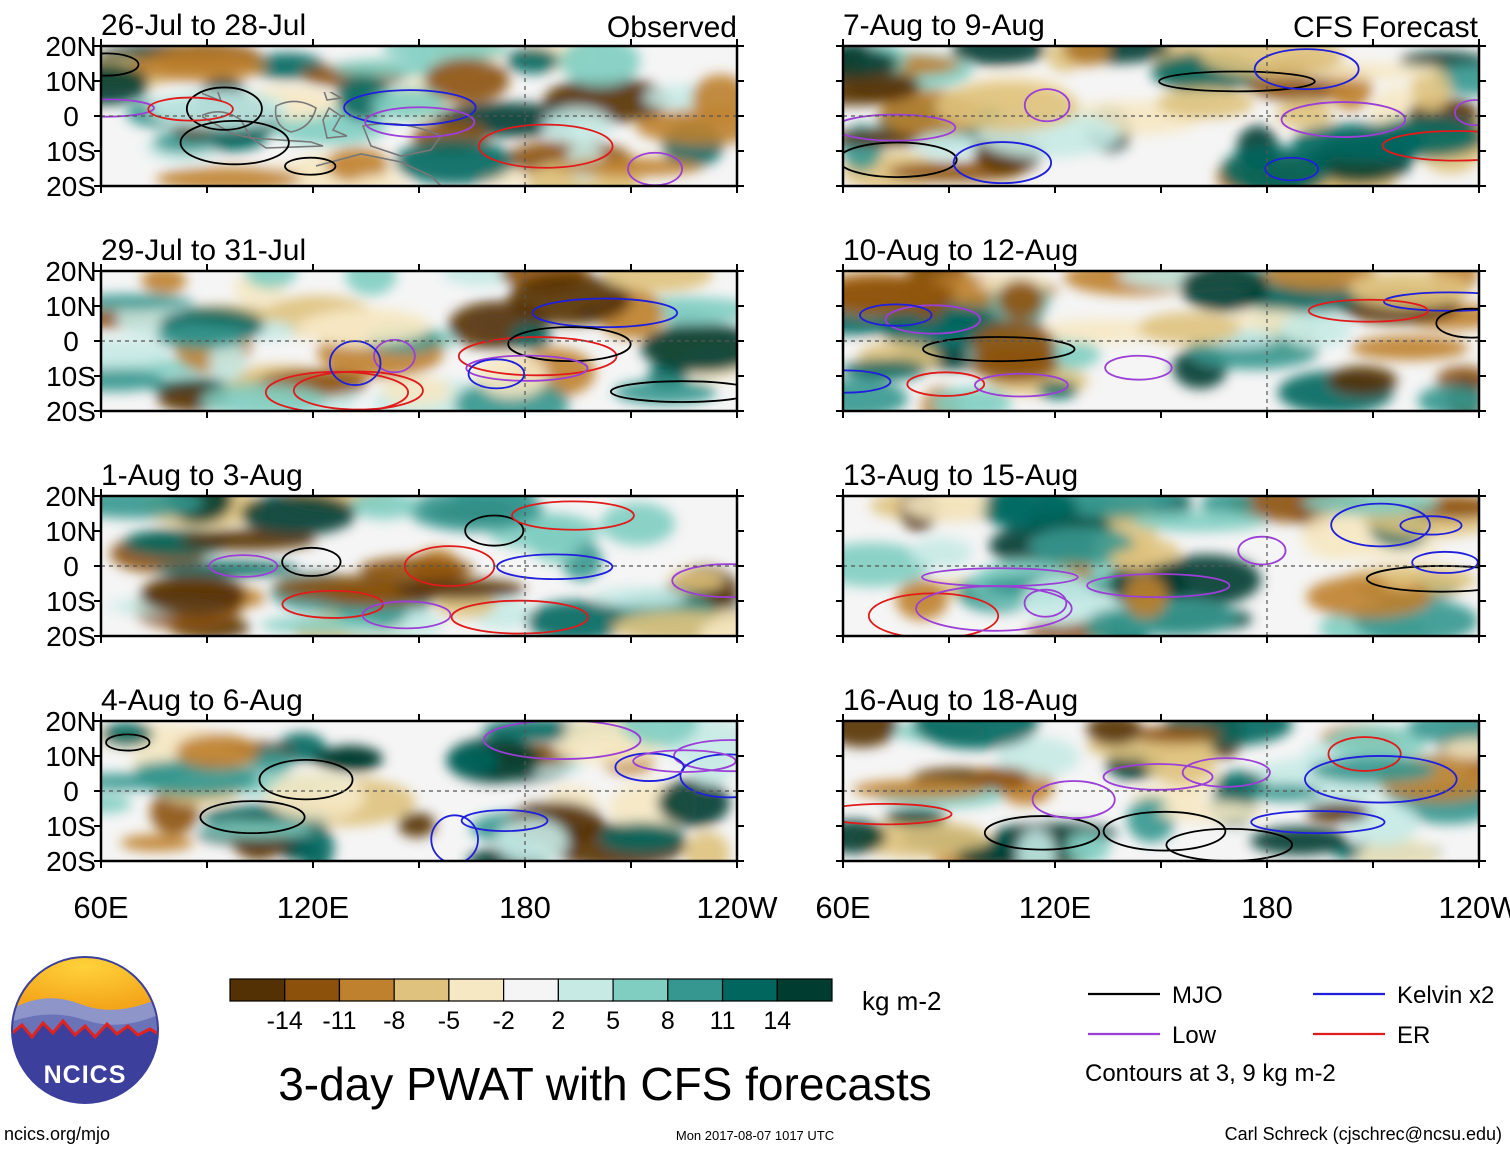 The width and height of the screenshot is (1510, 1149). Describe the element at coordinates (1474, 907) in the screenshot. I see `lon-tick-label: 120W` at that location.